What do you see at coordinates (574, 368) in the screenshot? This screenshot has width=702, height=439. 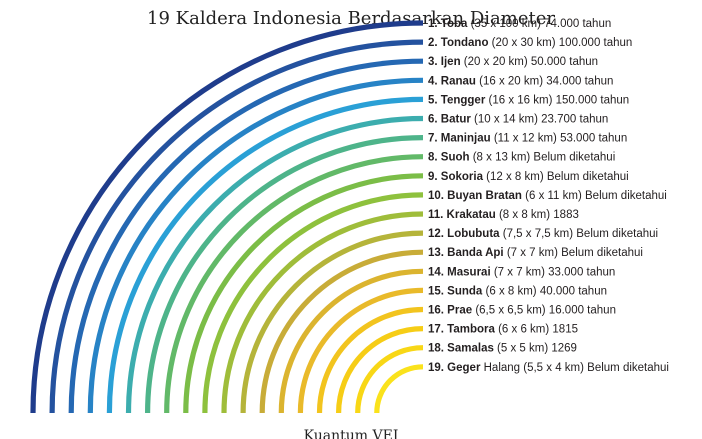 I see `arc-label-detail: Halang (5,5 x 4 km) Belum diketahui` at bounding box center [574, 368].